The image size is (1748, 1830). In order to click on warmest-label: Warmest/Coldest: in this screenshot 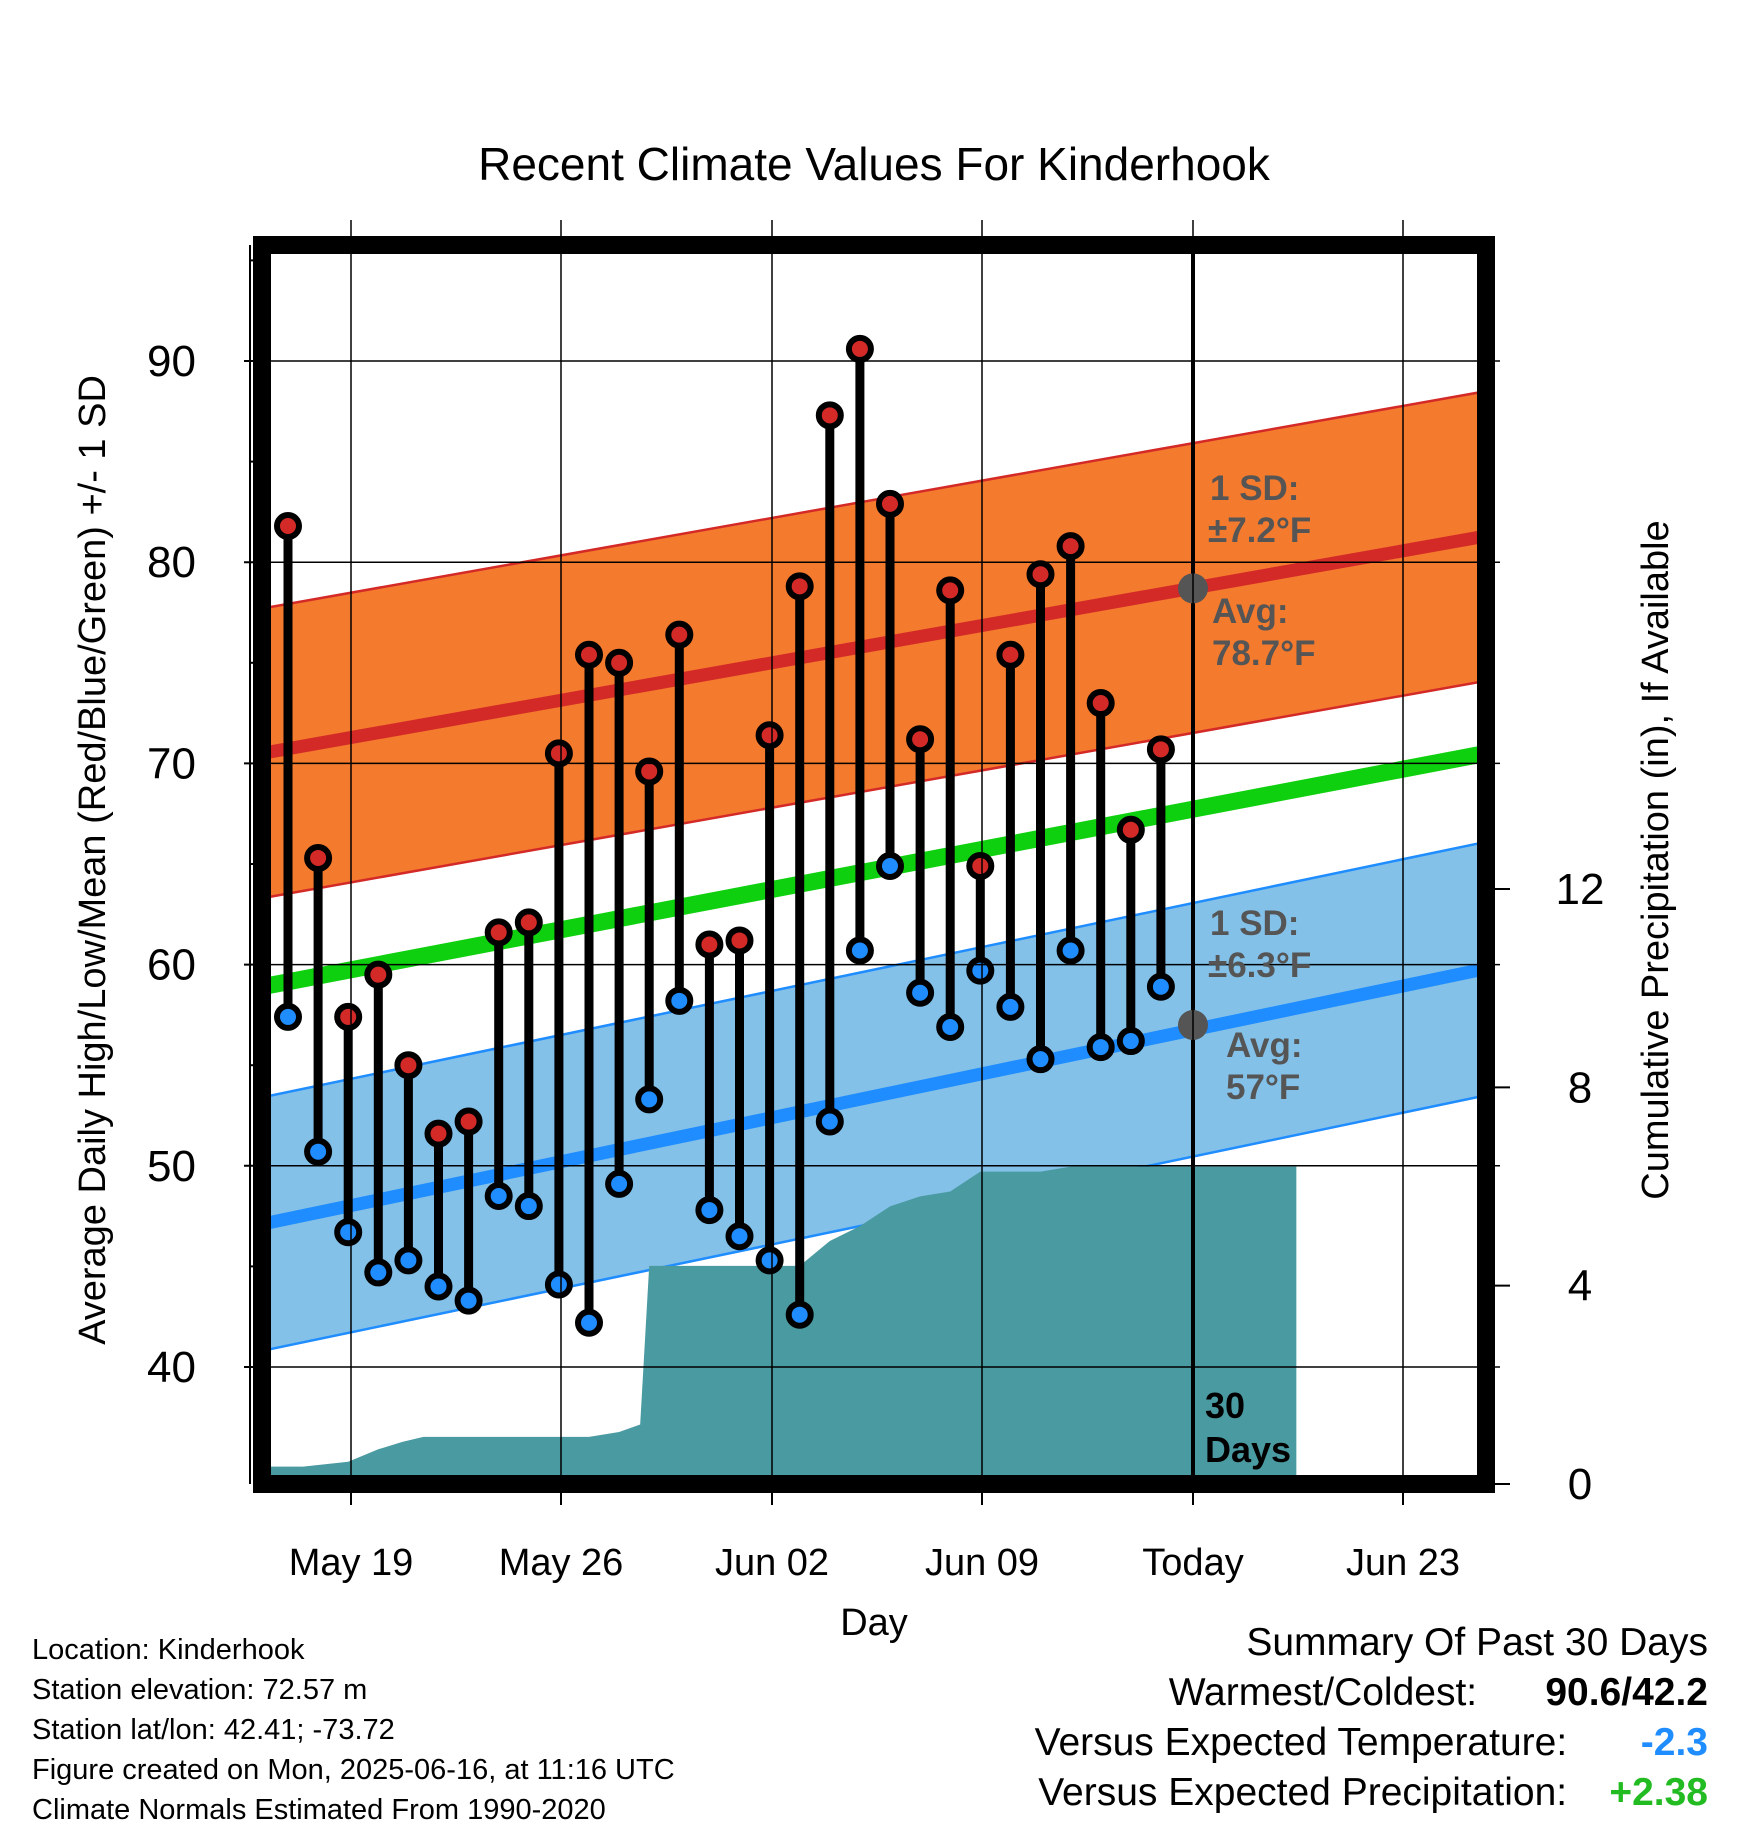, I will do `click(1323, 1692)`.